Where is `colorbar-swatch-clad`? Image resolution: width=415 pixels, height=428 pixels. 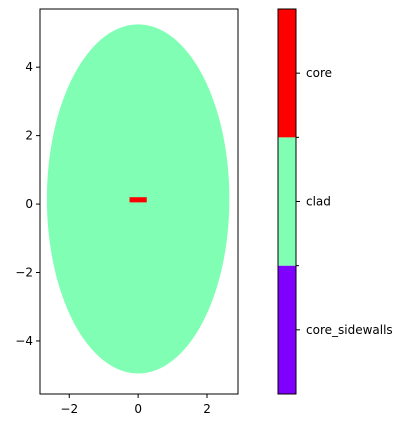 colorbar-swatch-clad is located at coordinates (287, 201).